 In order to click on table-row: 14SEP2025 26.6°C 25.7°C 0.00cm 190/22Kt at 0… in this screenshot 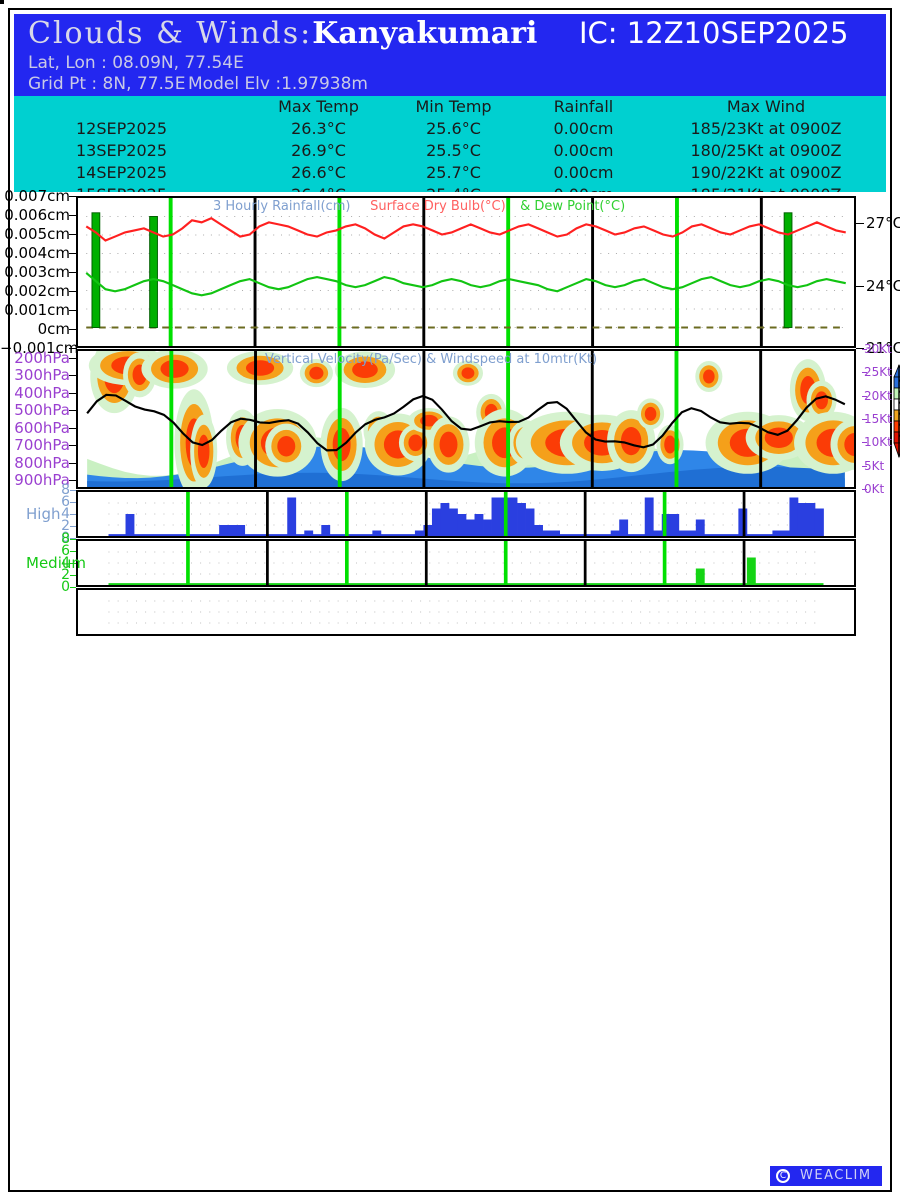, I will do `click(450, 173)`.